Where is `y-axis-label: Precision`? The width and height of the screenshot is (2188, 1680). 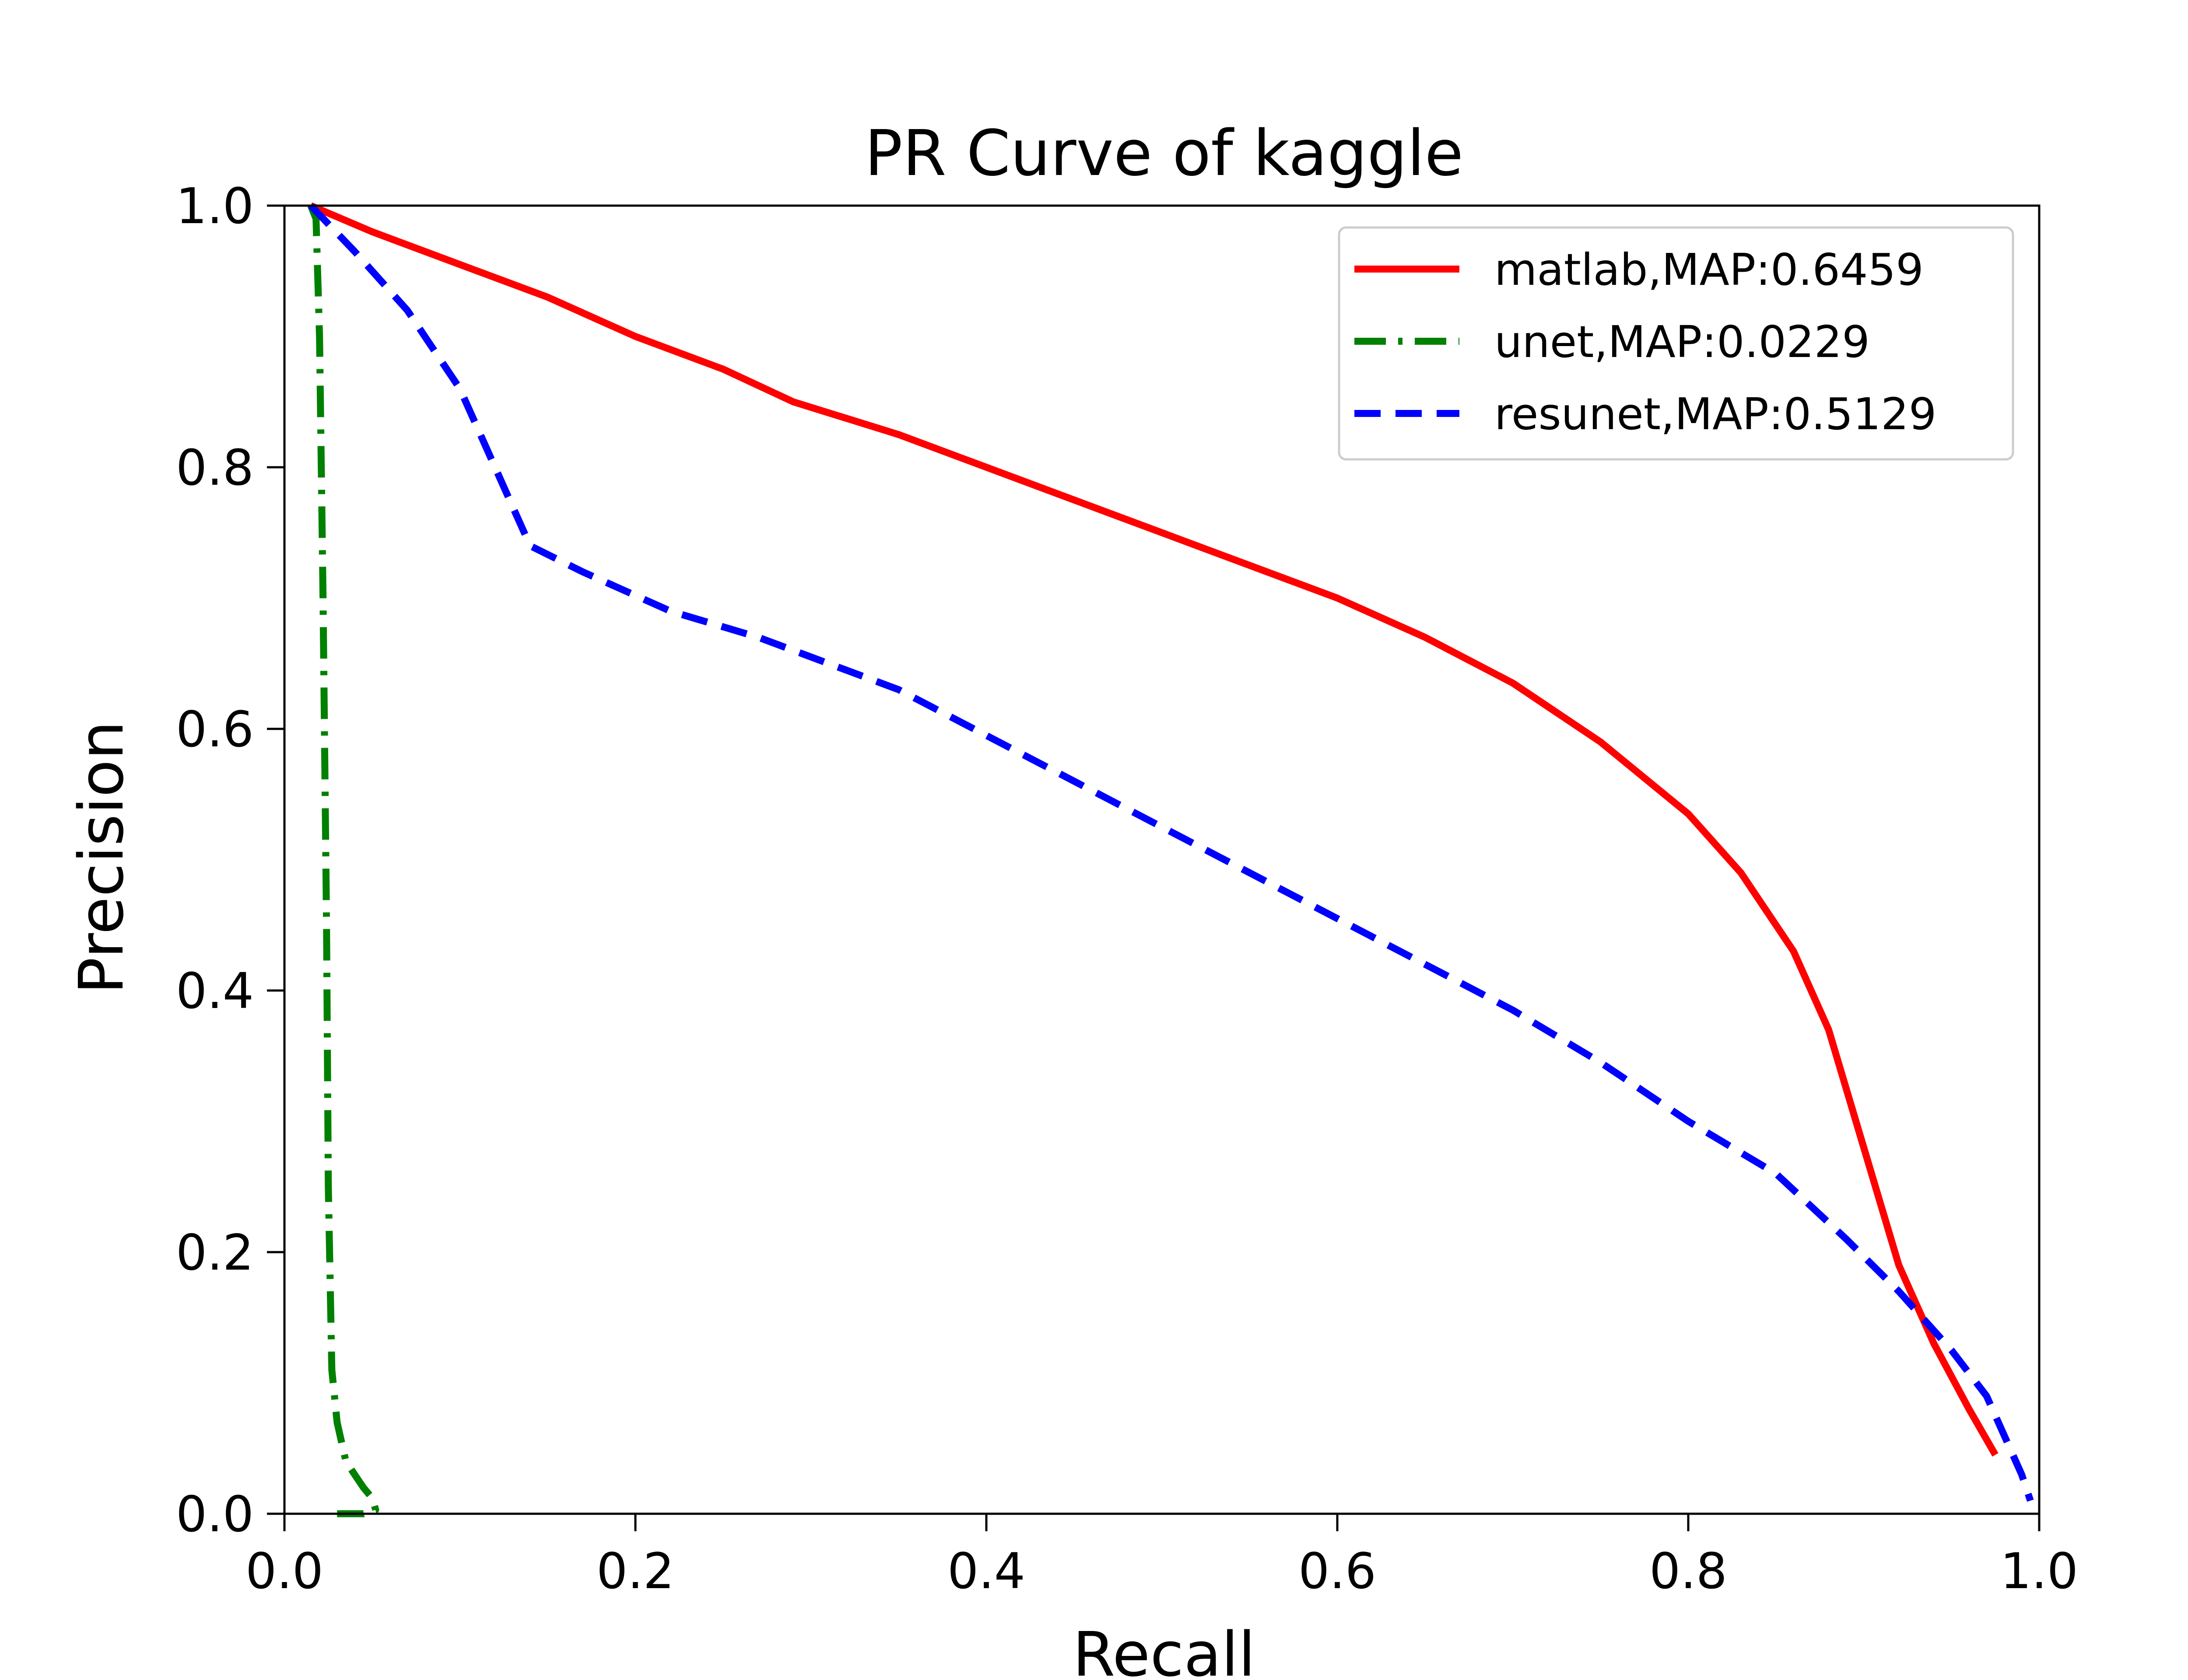 y-axis-label: Precision is located at coordinates (101, 857).